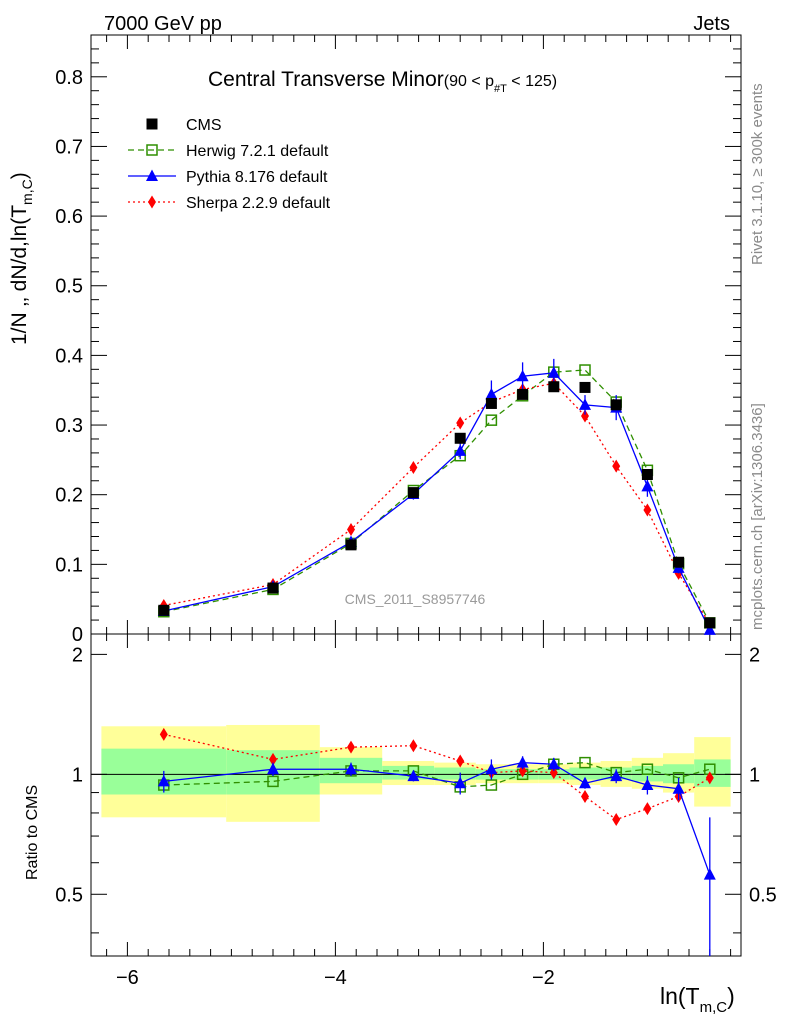 The width and height of the screenshot is (786, 1024). What do you see at coordinates (69, 895) in the screenshot?
I see `ratio-y-tick-label: 0.5` at bounding box center [69, 895].